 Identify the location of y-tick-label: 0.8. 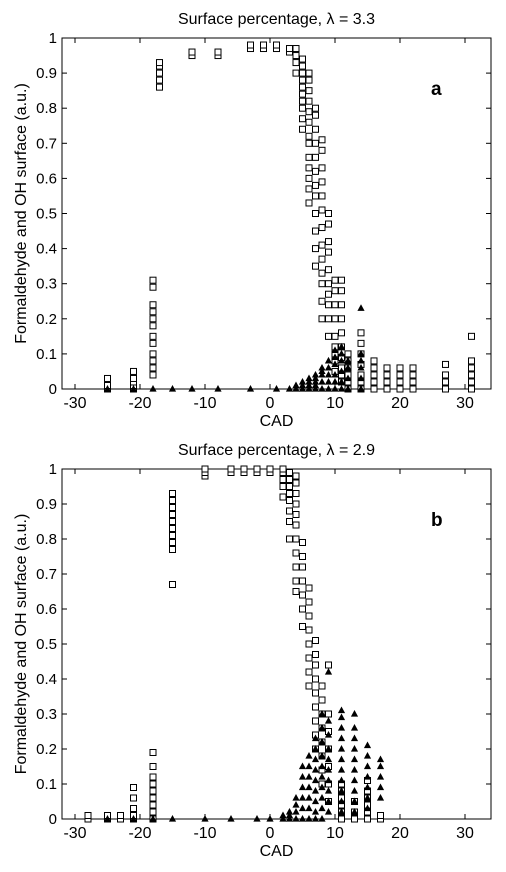
(46, 539).